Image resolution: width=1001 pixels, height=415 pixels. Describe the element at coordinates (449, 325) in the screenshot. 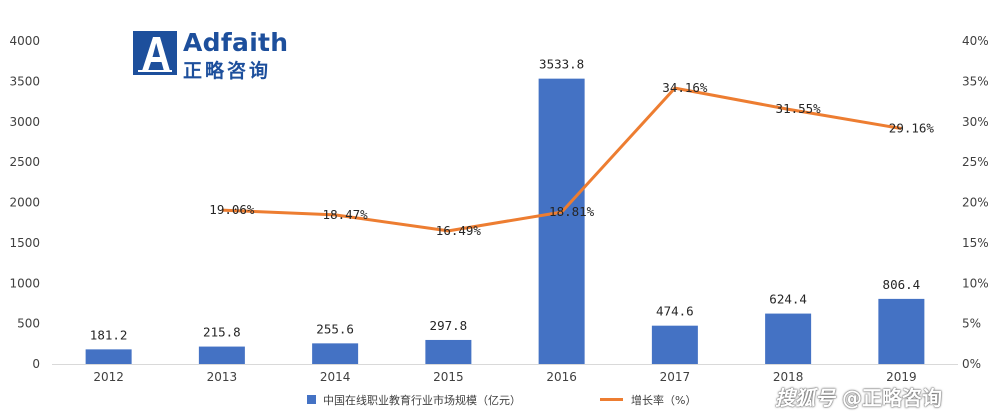

I see `bar-data-label: 297.8` at that location.